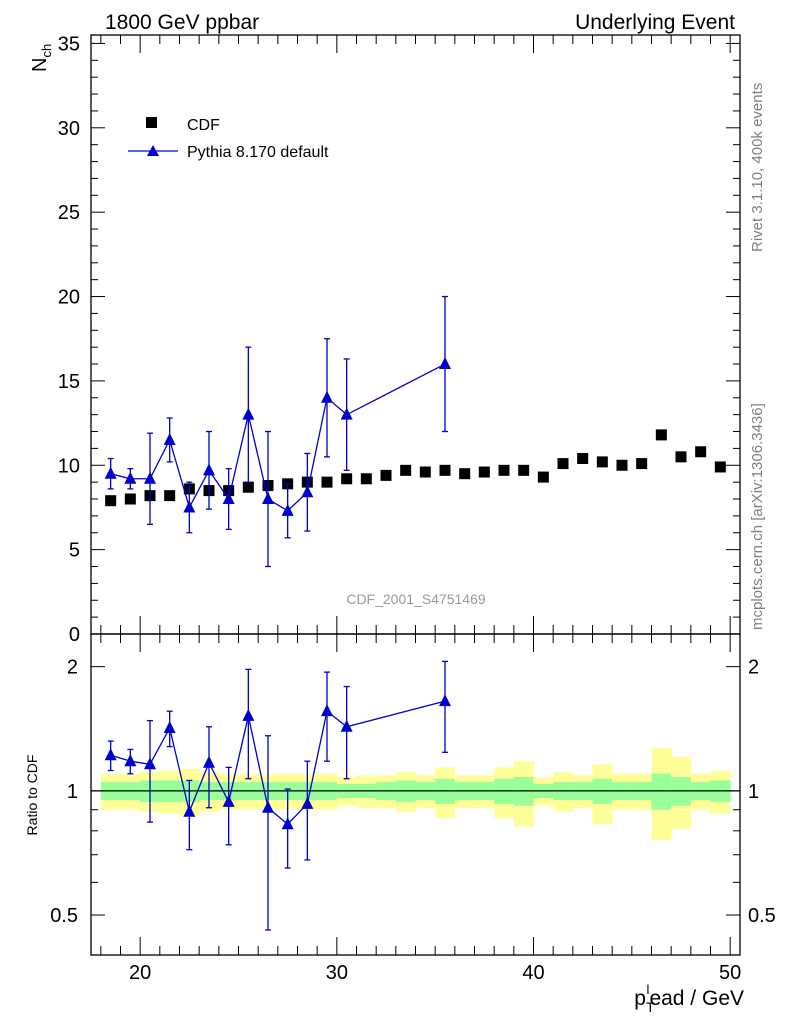 The image size is (786, 1024). I want to click on ratio-y-tick-label-left: 2, so click(72, 668).